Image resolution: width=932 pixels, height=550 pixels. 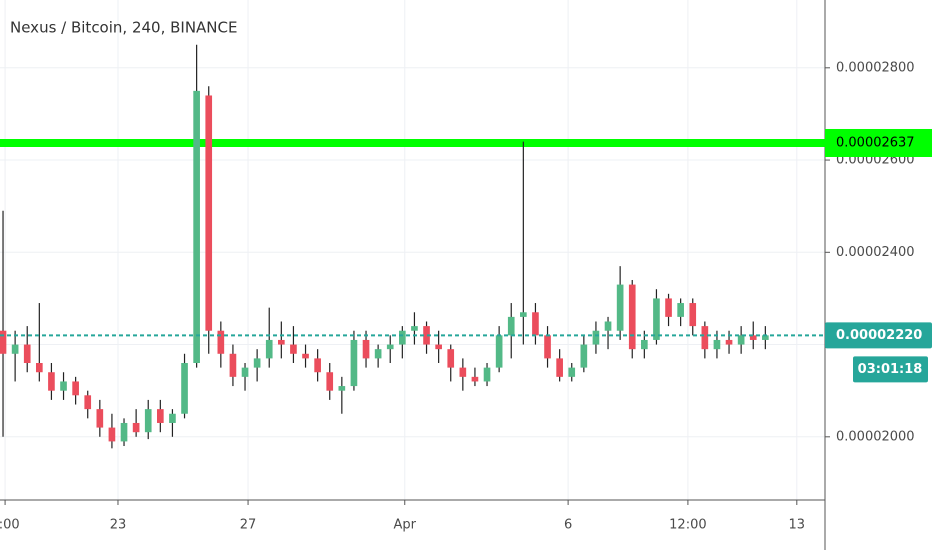 I want to click on x-tick-label: 23, so click(x=118, y=525).